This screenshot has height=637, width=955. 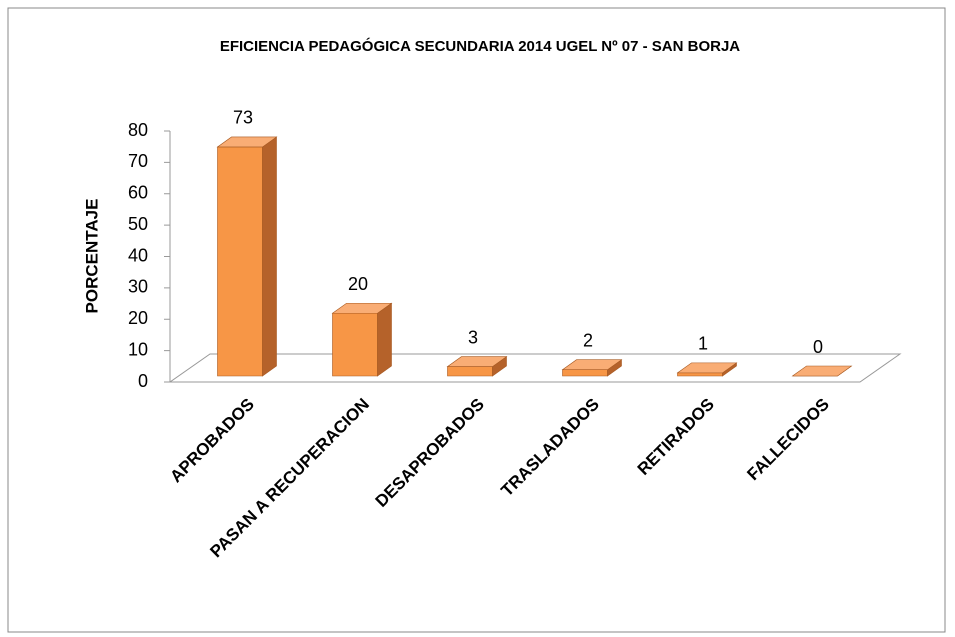 What do you see at coordinates (143, 381) in the screenshot?
I see `y-tick-label: 0` at bounding box center [143, 381].